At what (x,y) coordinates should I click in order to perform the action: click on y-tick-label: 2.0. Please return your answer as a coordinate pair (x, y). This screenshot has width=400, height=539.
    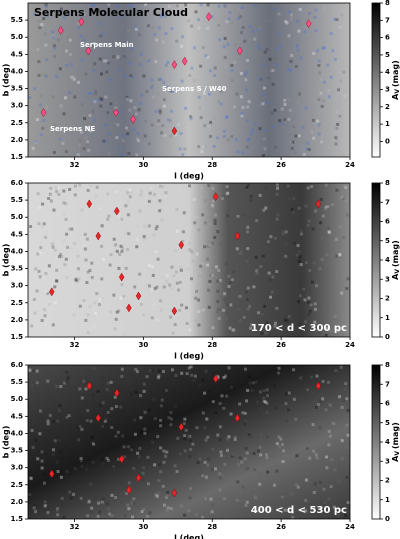
    Looking at the image, I should click on (17, 320).